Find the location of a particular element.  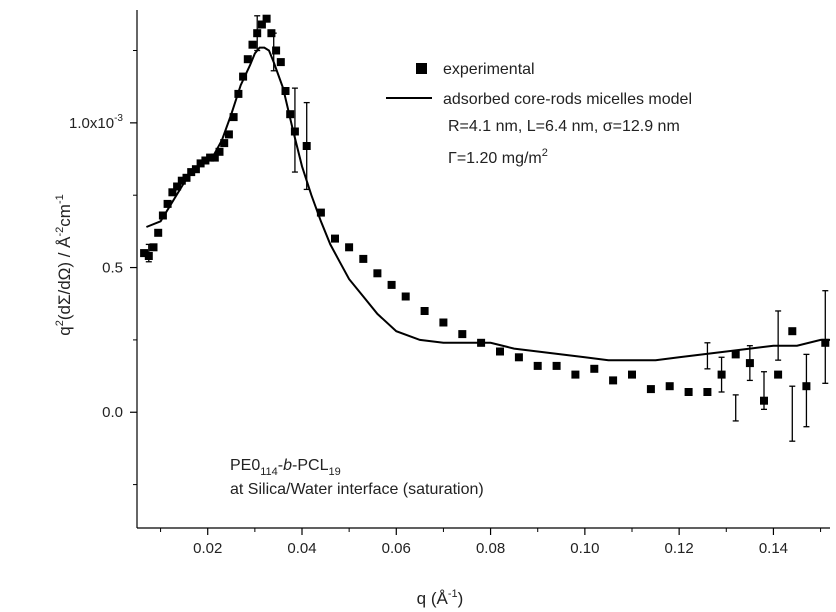

x-tick-label: 0.04 is located at coordinates (301, 548).